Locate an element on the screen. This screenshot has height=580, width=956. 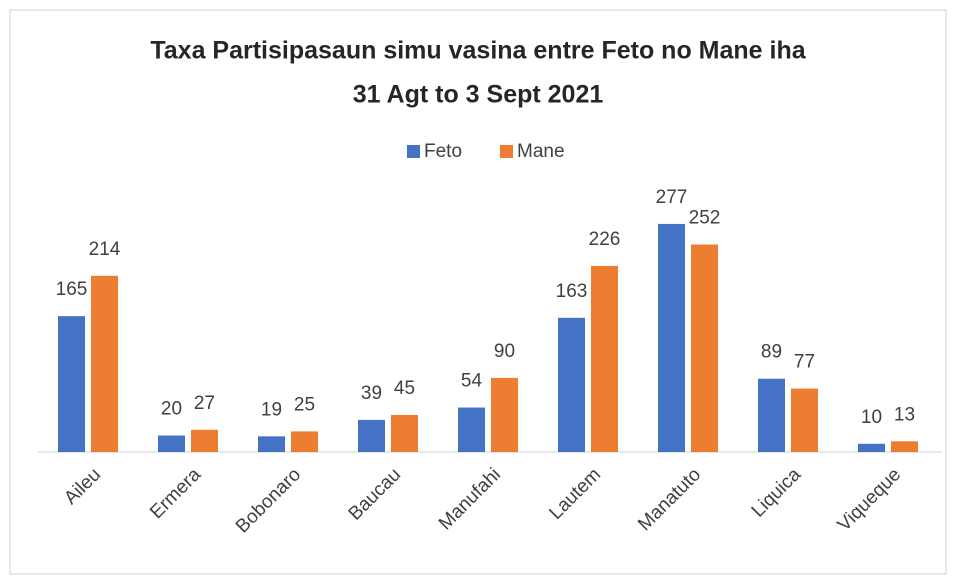
data-label: 226 is located at coordinates (605, 239).